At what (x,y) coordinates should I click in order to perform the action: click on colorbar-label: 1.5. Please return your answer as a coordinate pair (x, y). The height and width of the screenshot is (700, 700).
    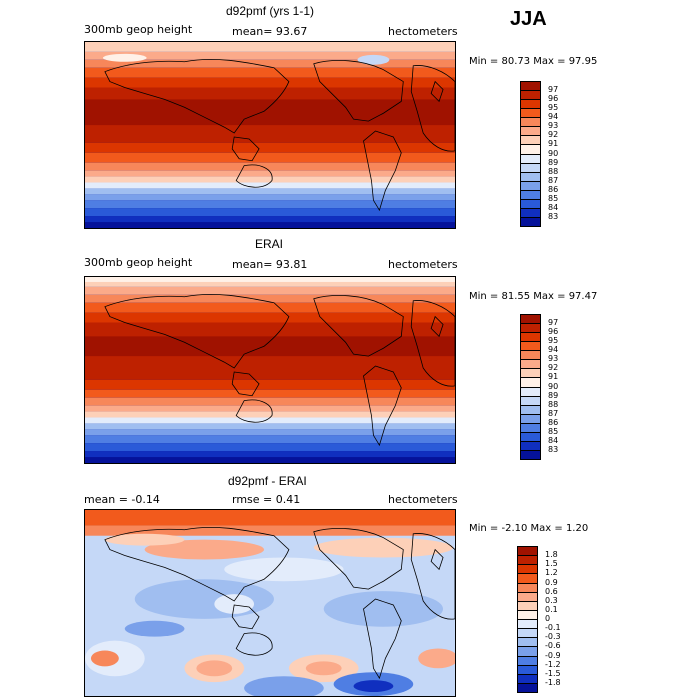
    Looking at the image, I should click on (551, 564).